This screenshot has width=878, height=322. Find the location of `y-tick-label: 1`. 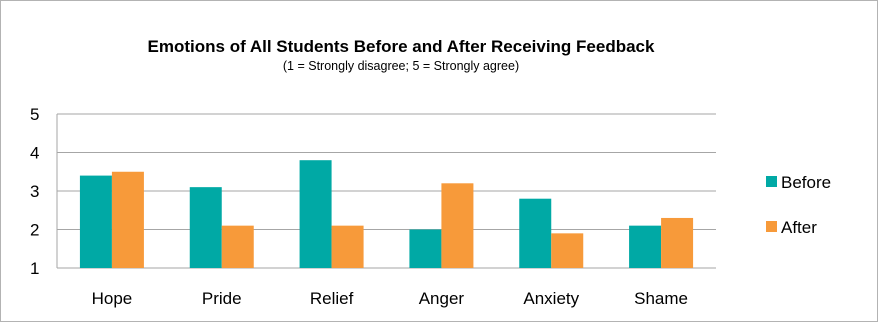

y-tick-label: 1 is located at coordinates (34, 268).